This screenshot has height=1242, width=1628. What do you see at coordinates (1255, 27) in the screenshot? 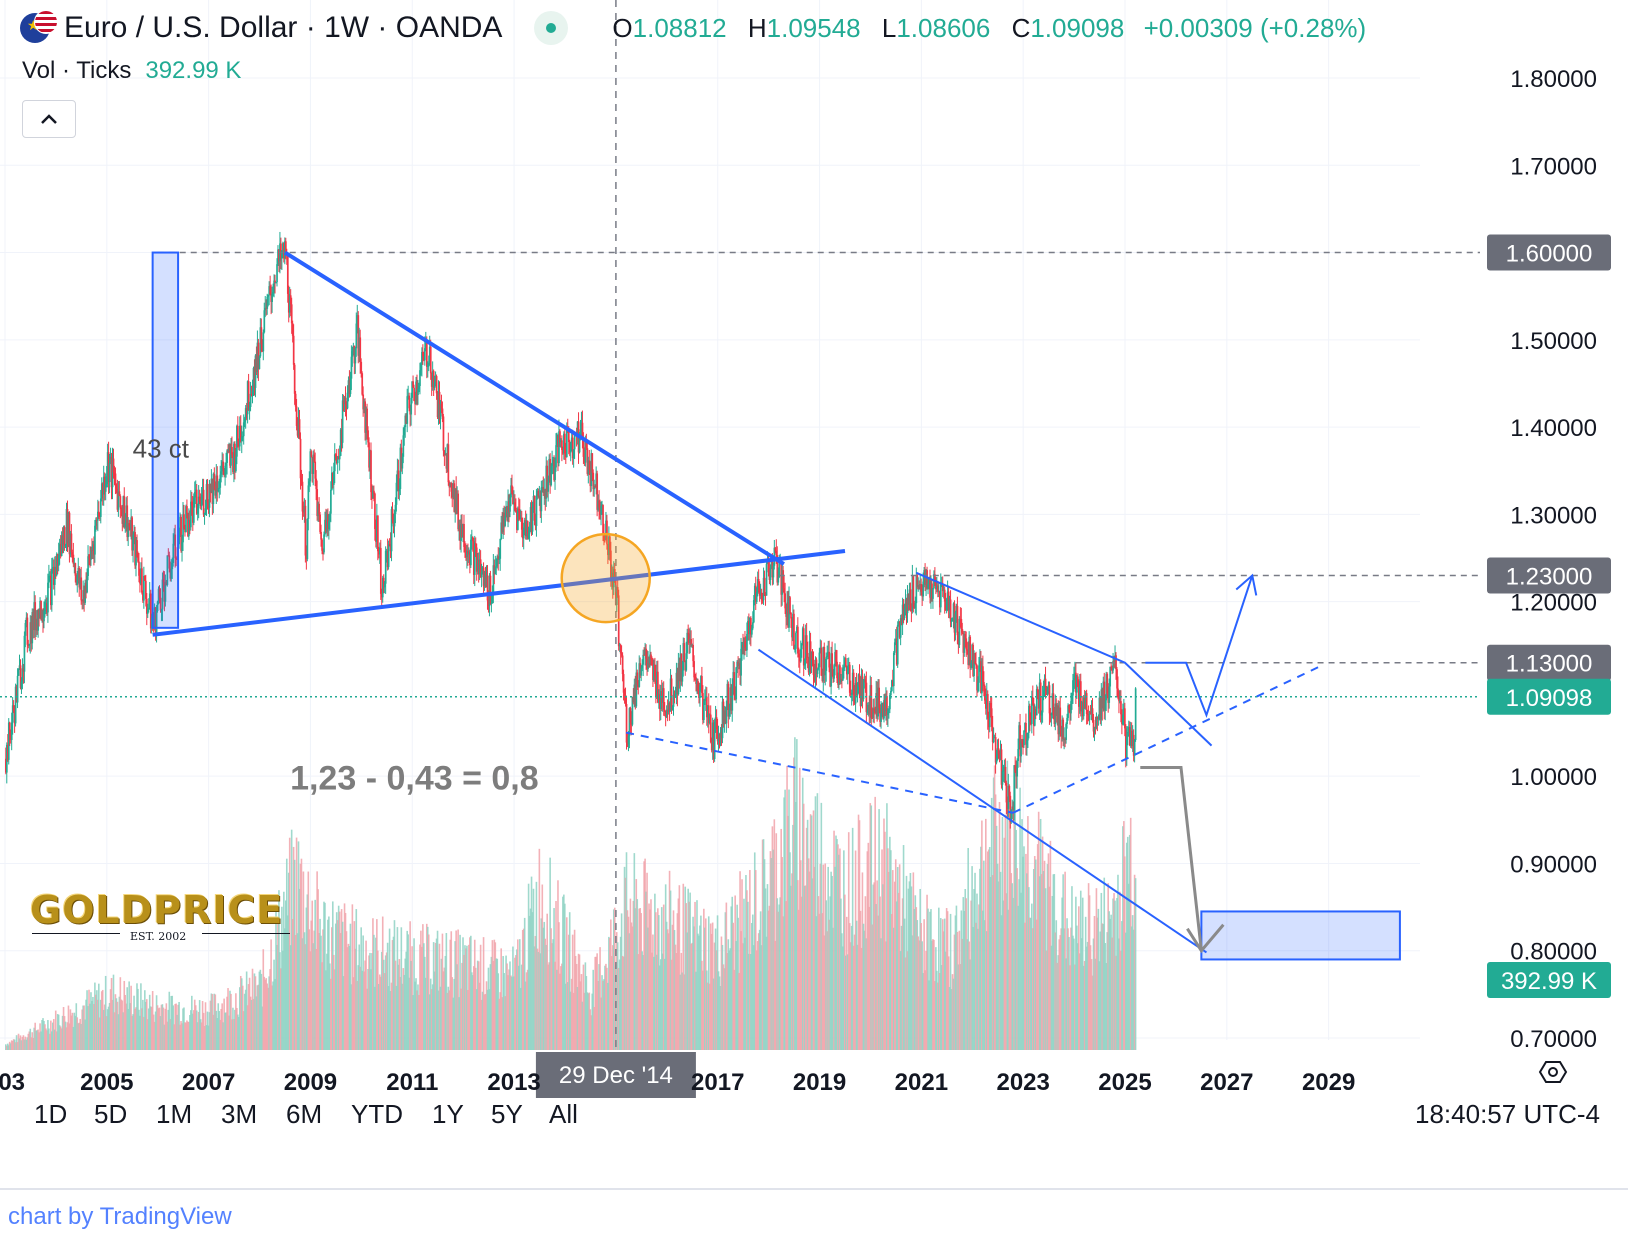
I see `change-value: +0.00309 (+0.28%)` at bounding box center [1255, 27].